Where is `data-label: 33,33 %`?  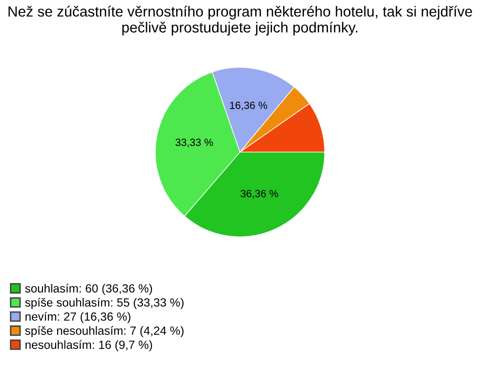
data-label: 33,33 % is located at coordinates (194, 143).